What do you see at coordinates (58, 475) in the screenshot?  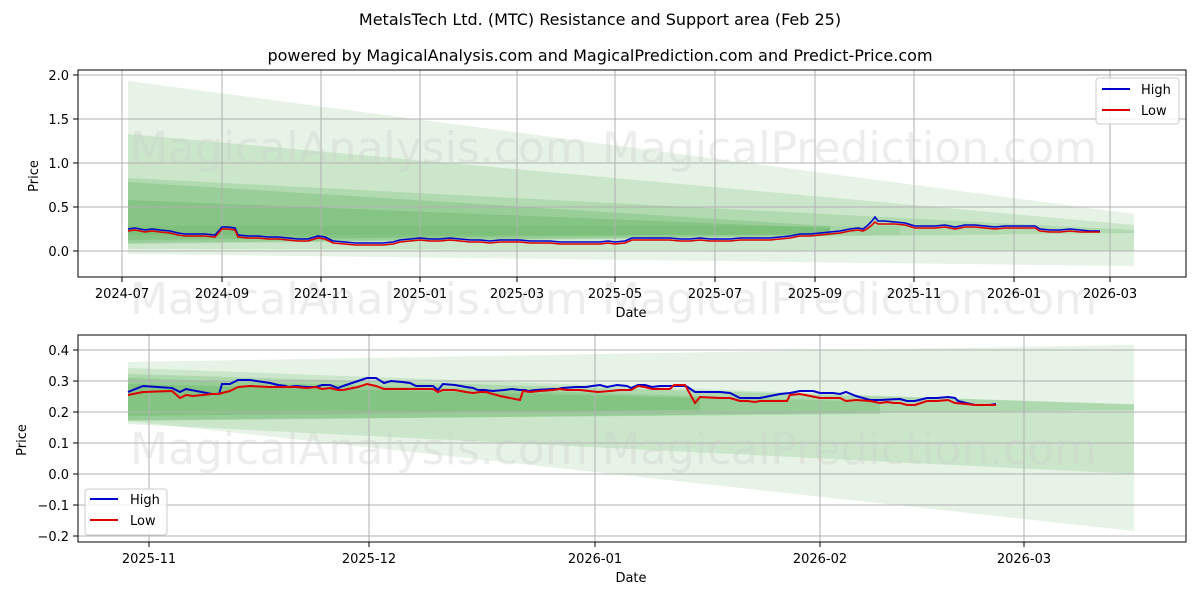 I see `bottom-ytick-label: 0.0` at bounding box center [58, 475].